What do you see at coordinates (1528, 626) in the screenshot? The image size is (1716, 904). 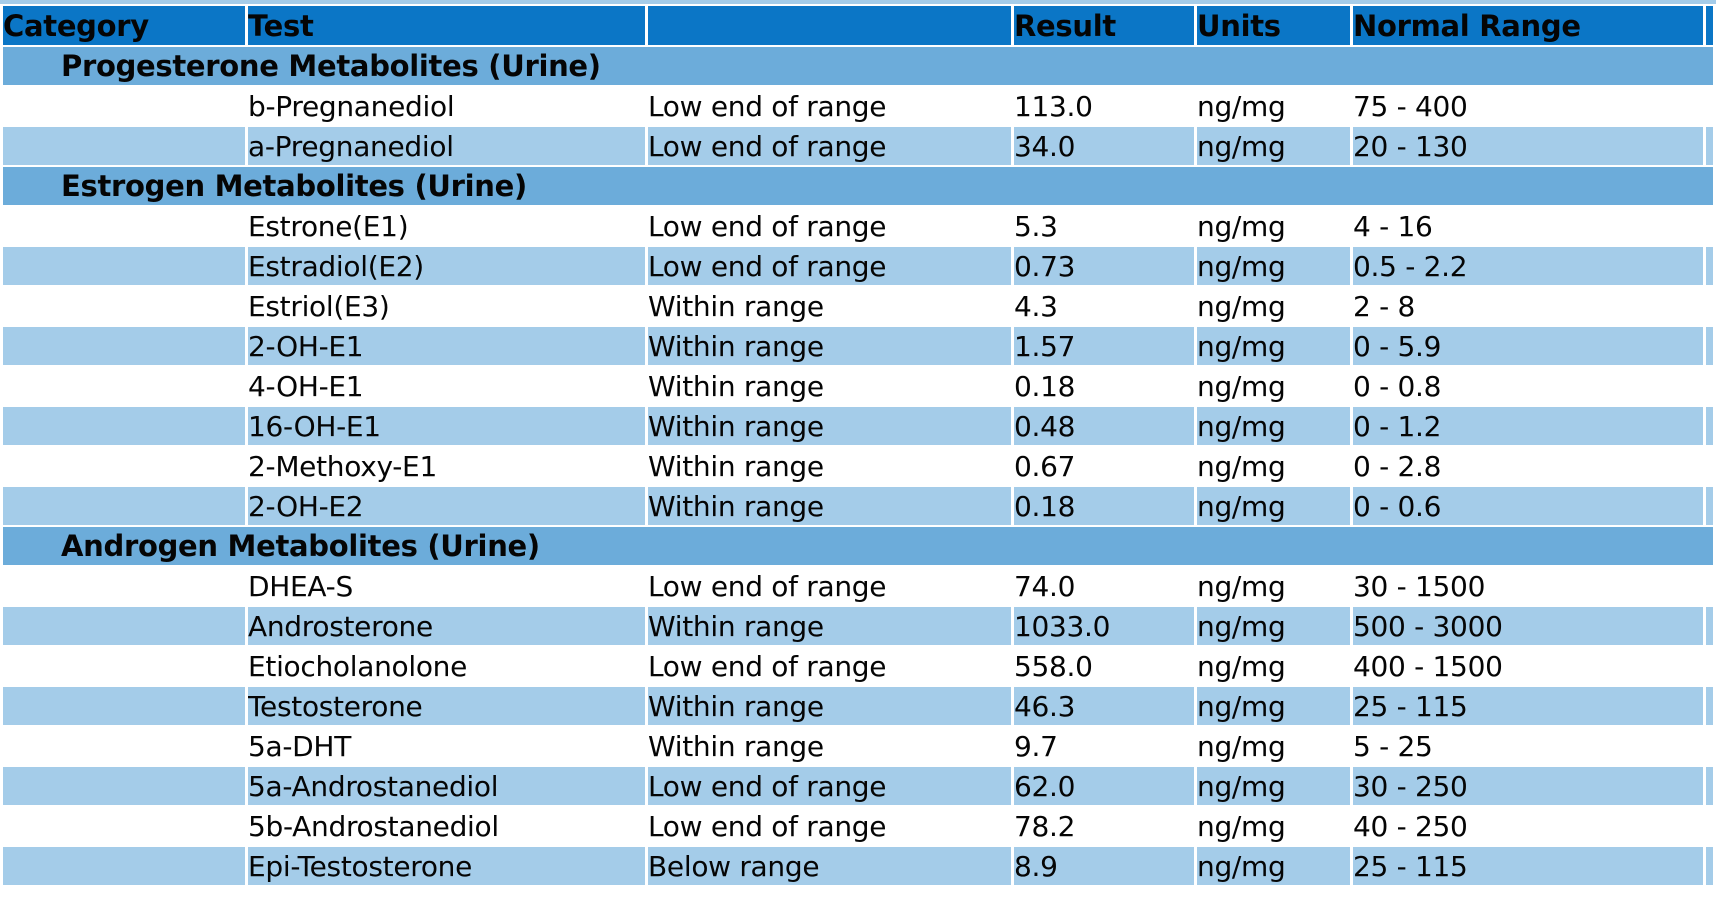 I see `normal-range-cell: 500 - 3000` at bounding box center [1528, 626].